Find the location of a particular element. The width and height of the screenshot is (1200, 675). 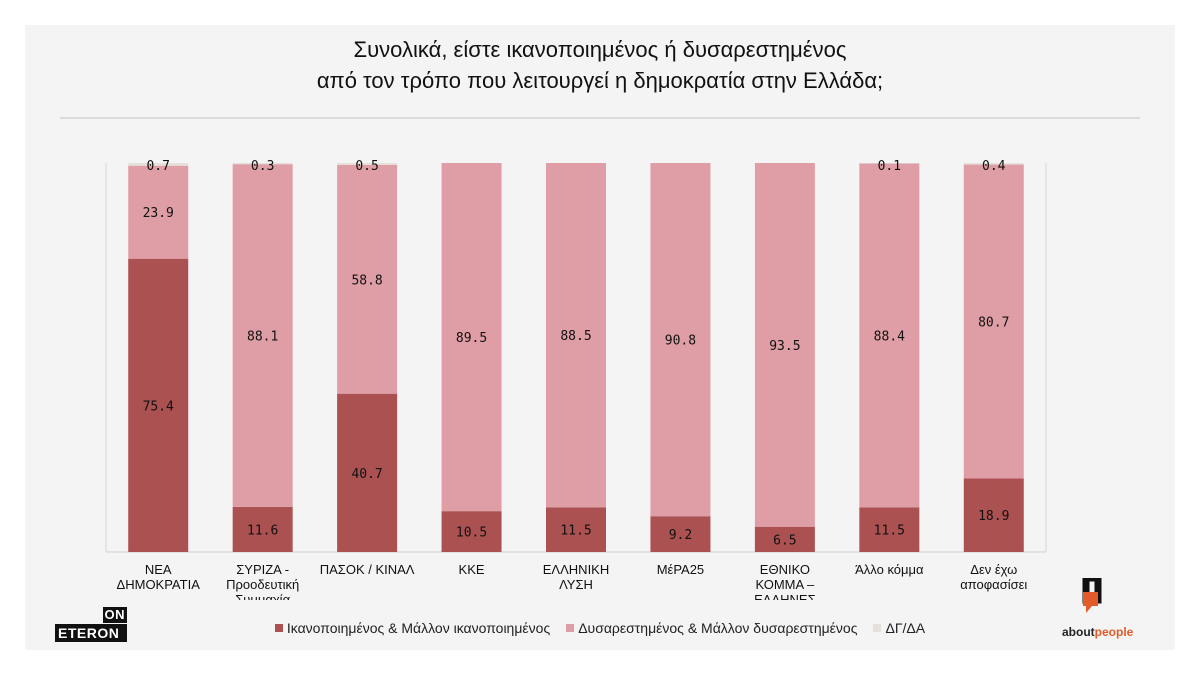

data-label-s0-c4: 11.5 is located at coordinates (575, 531).